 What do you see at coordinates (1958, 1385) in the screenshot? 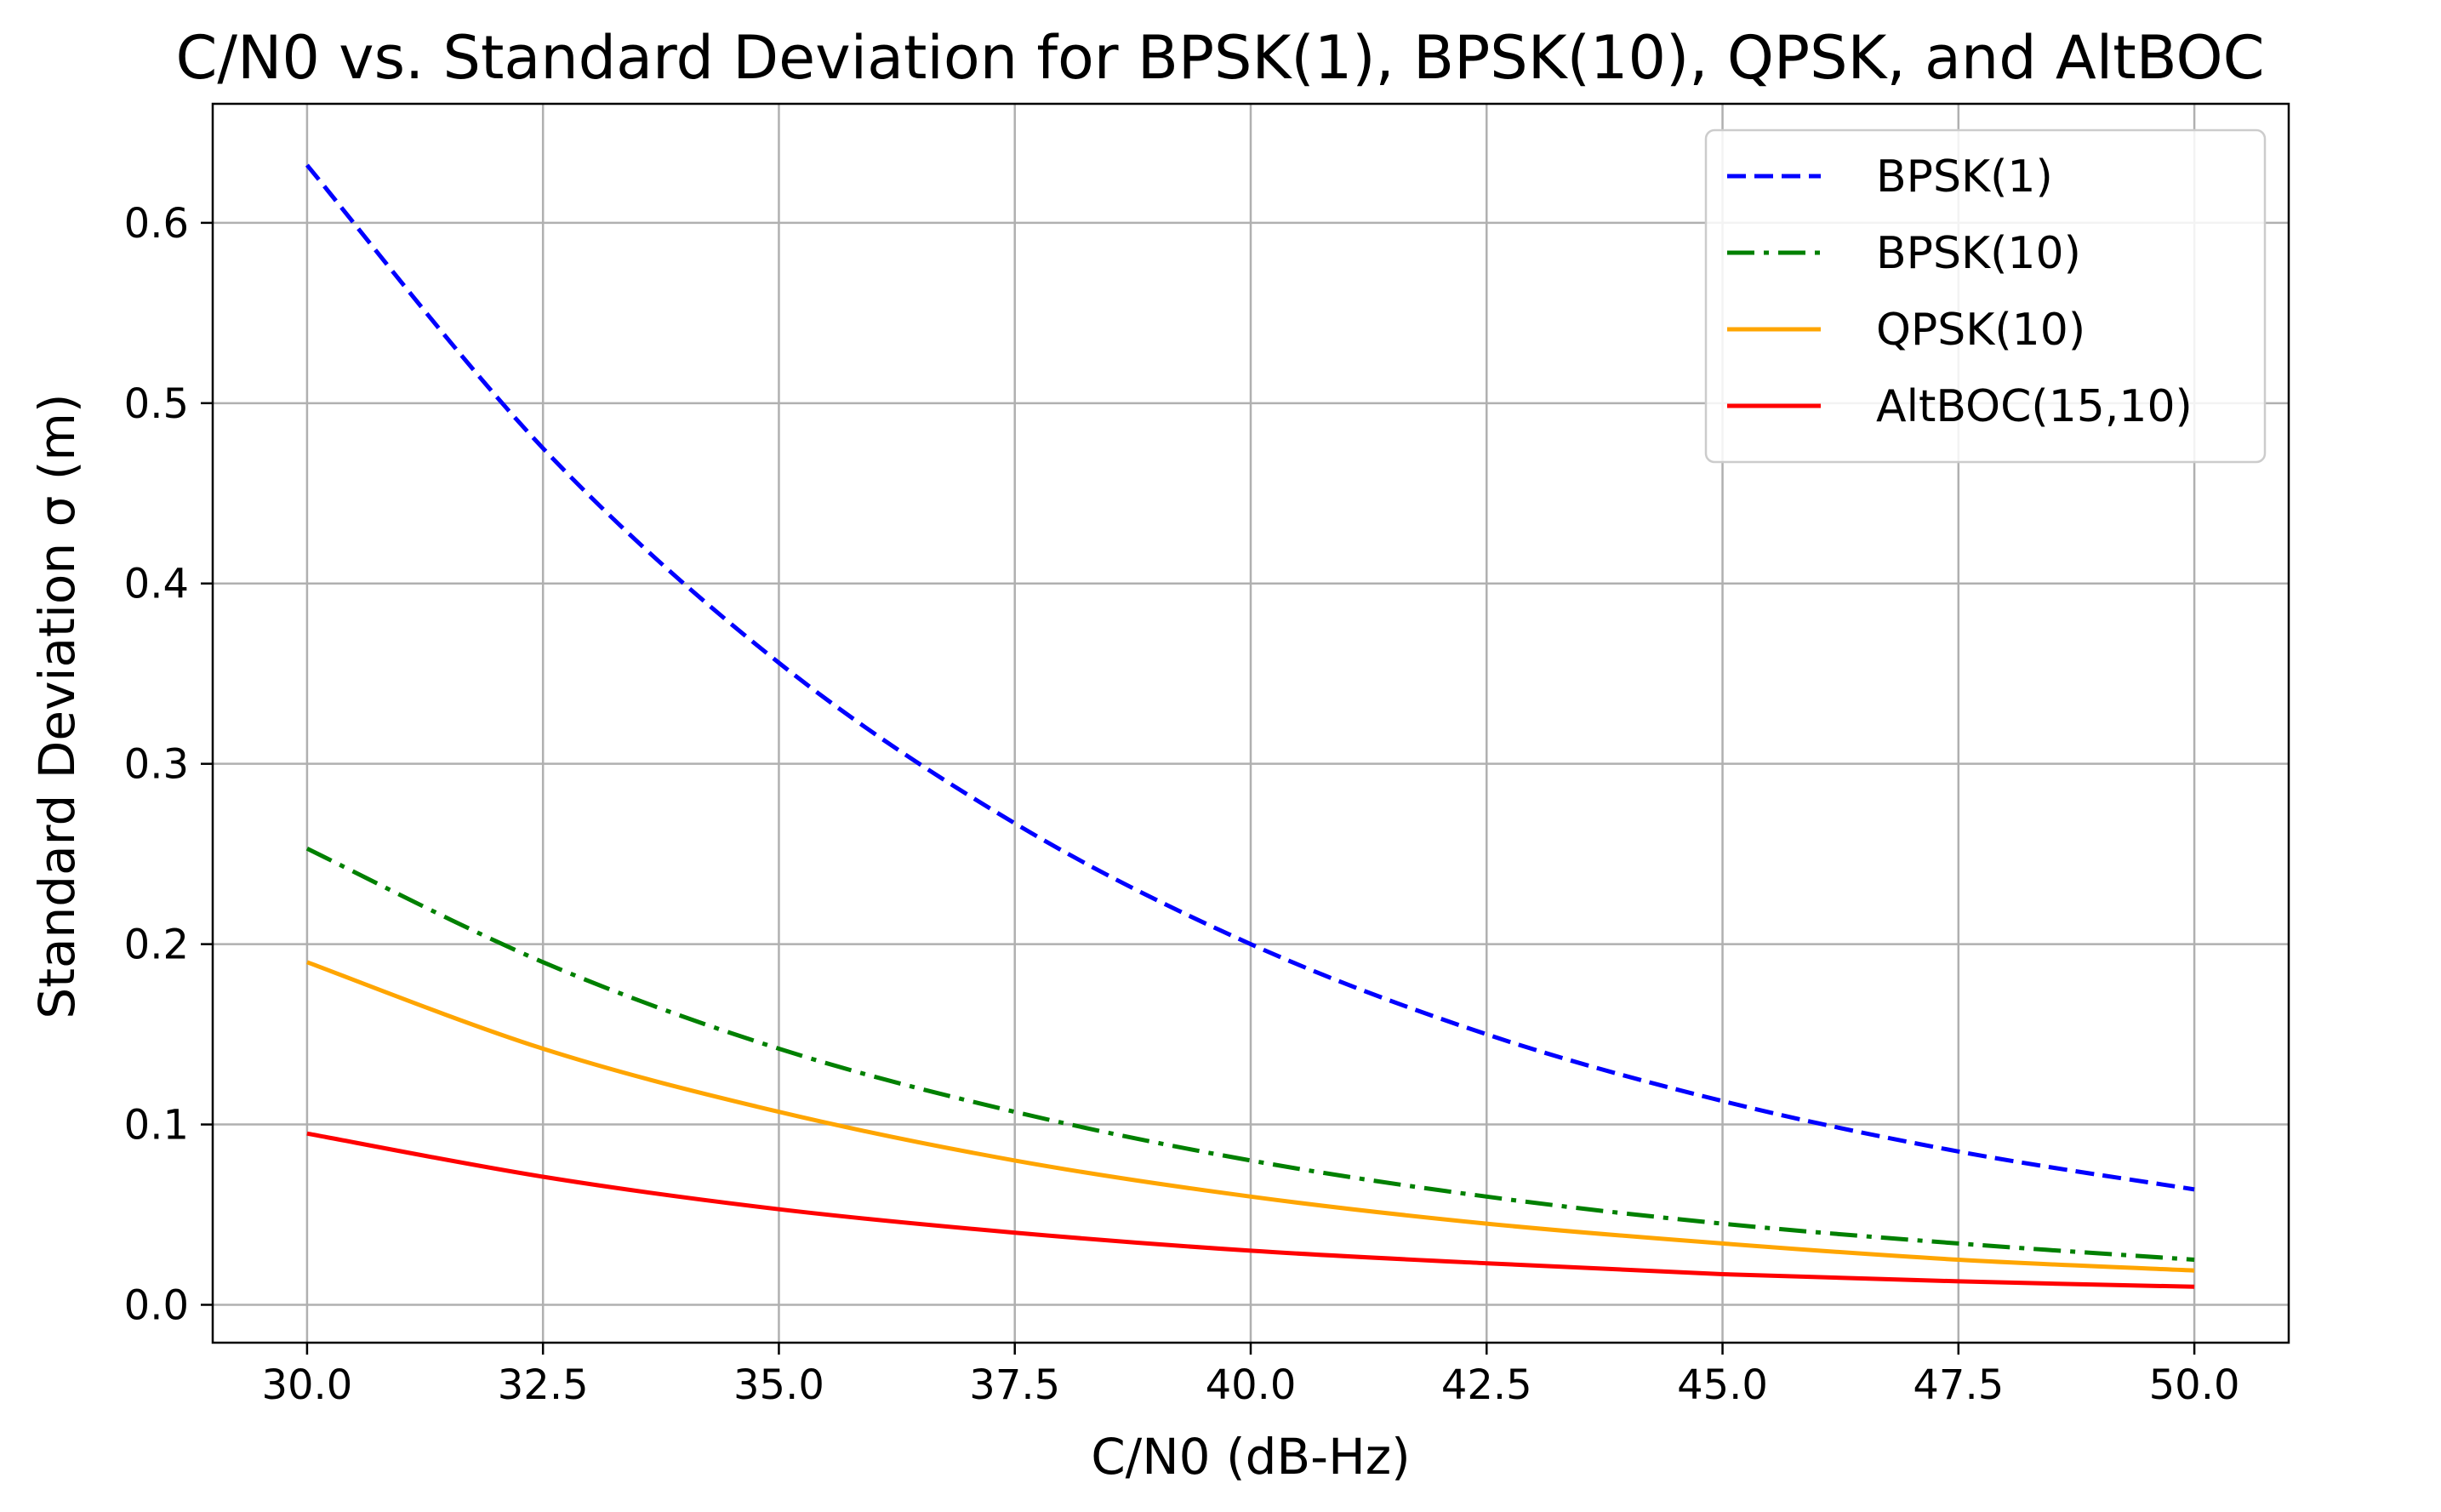
I see `x-tick-label: 47.5` at bounding box center [1958, 1385].